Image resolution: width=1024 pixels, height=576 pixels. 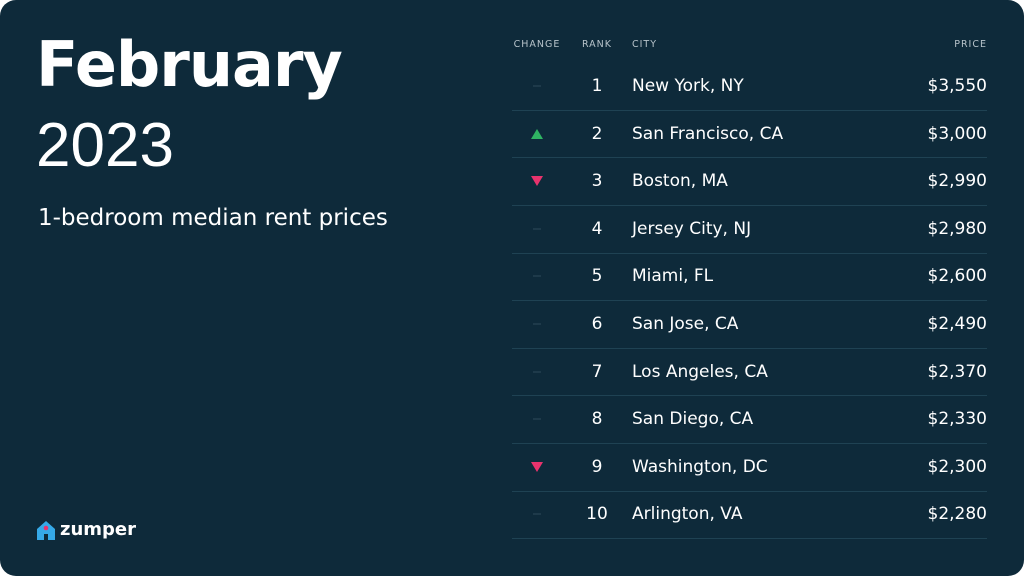 I want to click on city: Arlington, VA, so click(x=687, y=514).